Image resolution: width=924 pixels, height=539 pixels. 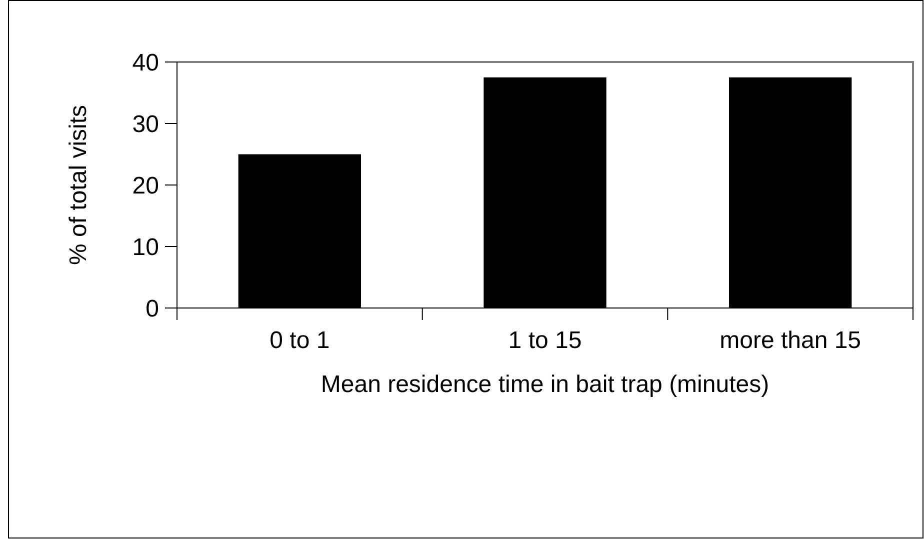 What do you see at coordinates (300, 340) in the screenshot?
I see `x-tick-label: 0 to 1` at bounding box center [300, 340].